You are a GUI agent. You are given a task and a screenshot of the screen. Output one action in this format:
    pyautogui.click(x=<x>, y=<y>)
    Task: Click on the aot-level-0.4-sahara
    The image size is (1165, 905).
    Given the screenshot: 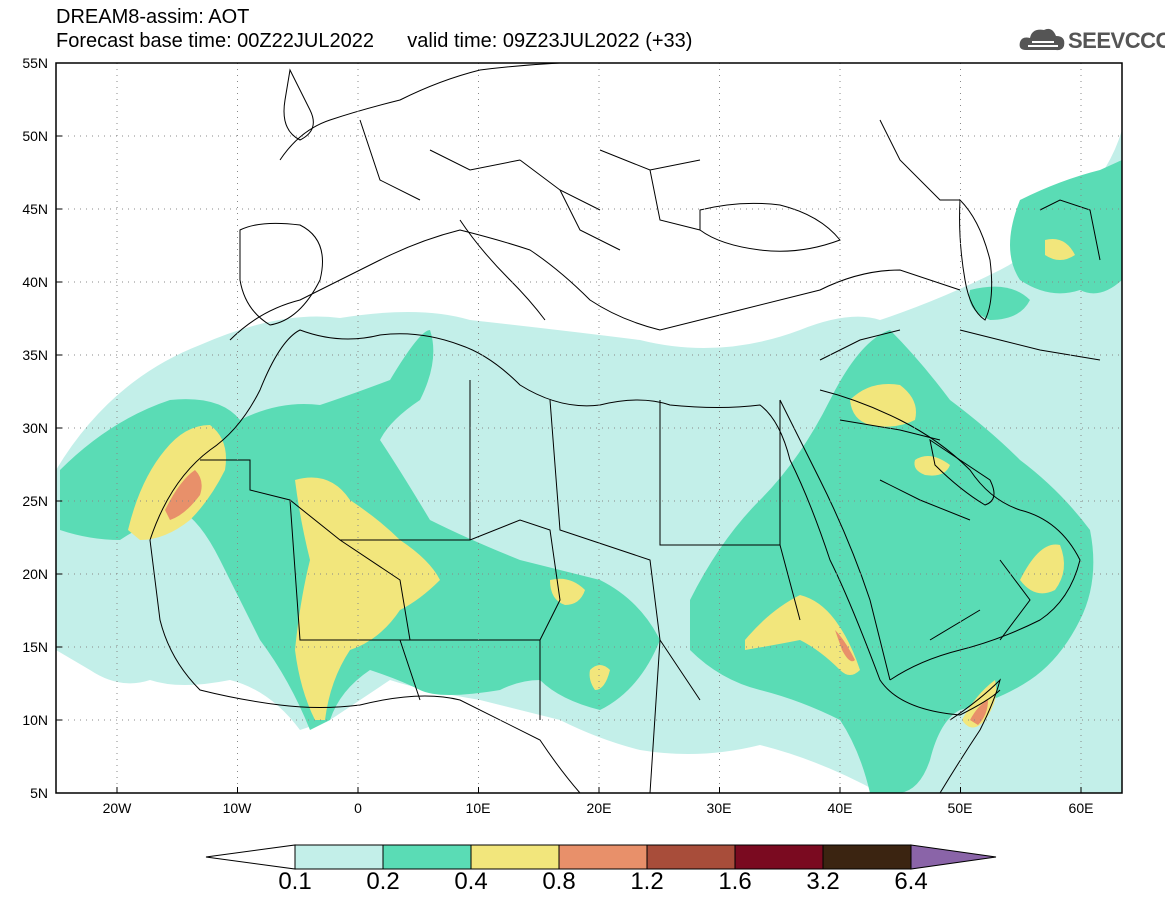 What is the action you would take?
    pyautogui.click(x=367, y=598)
    